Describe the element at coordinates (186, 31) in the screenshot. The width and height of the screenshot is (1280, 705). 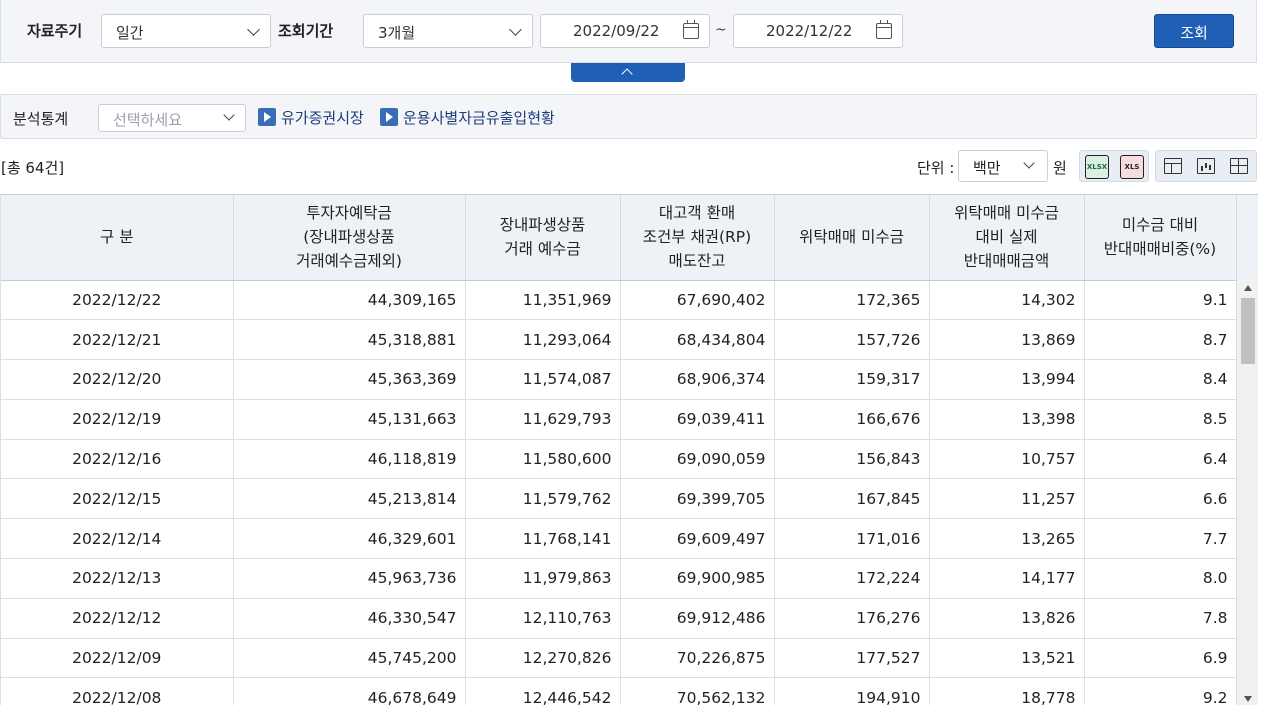
I see `period-select: 일간` at that location.